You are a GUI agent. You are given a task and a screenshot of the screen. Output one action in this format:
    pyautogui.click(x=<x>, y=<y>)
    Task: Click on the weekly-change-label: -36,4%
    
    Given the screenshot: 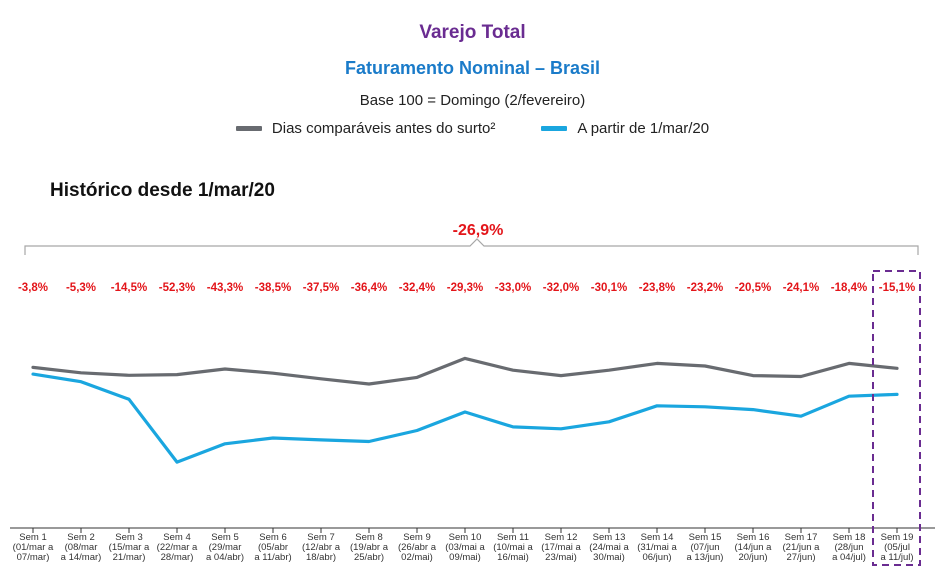 What is the action you would take?
    pyautogui.click(x=369, y=288)
    